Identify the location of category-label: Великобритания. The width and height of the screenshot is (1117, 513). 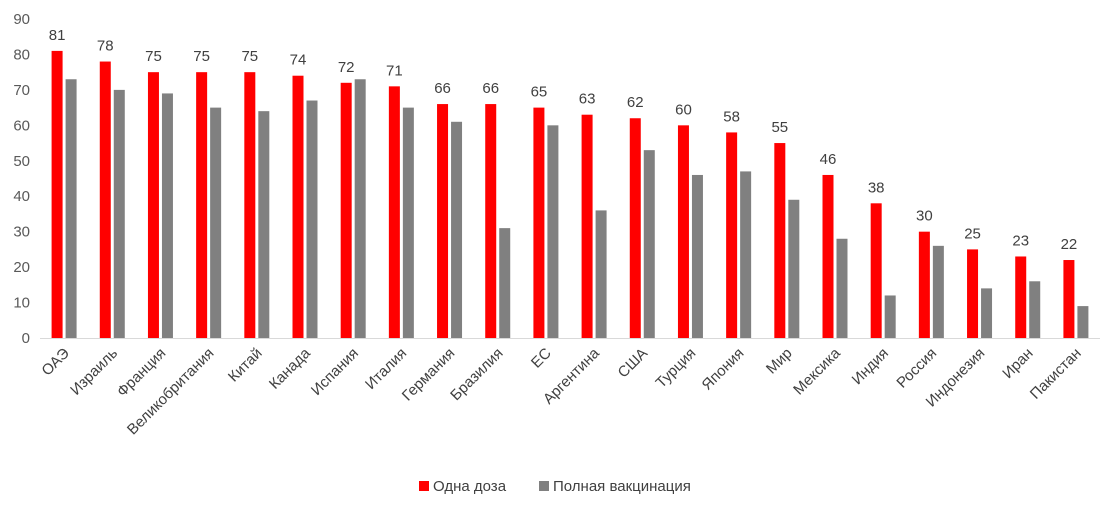
(170, 391).